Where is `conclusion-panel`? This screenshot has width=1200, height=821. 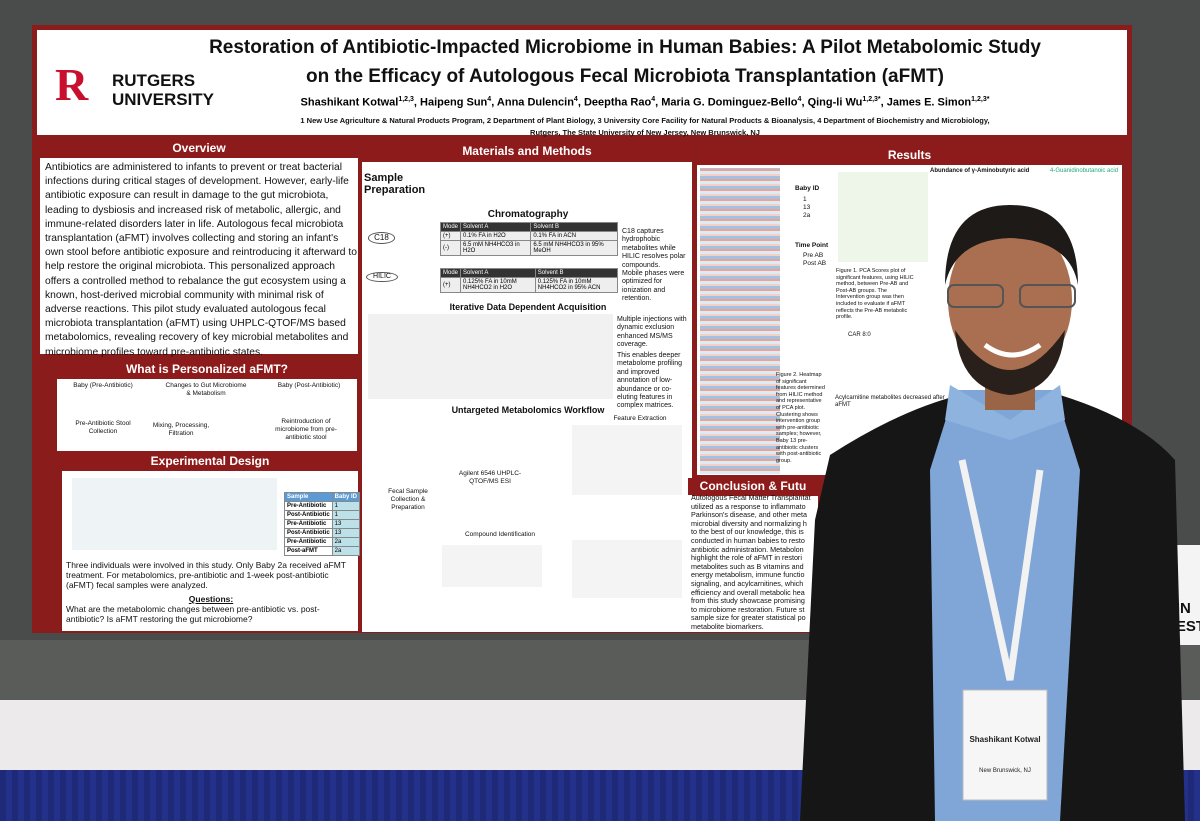
conclusion-panel is located at coordinates (753, 564).